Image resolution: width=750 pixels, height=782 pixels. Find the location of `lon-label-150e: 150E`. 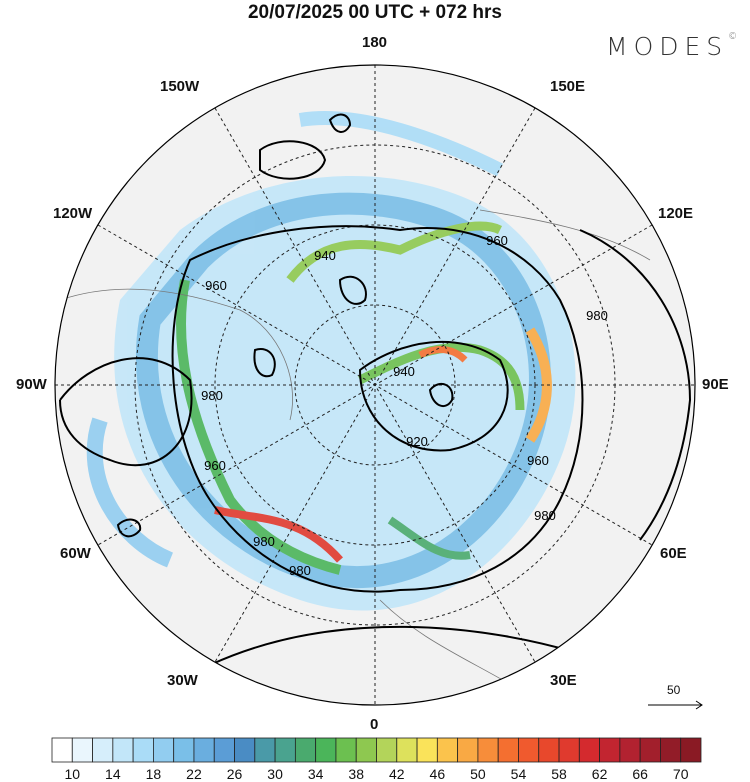

lon-label-150e: 150E is located at coordinates (568, 86).